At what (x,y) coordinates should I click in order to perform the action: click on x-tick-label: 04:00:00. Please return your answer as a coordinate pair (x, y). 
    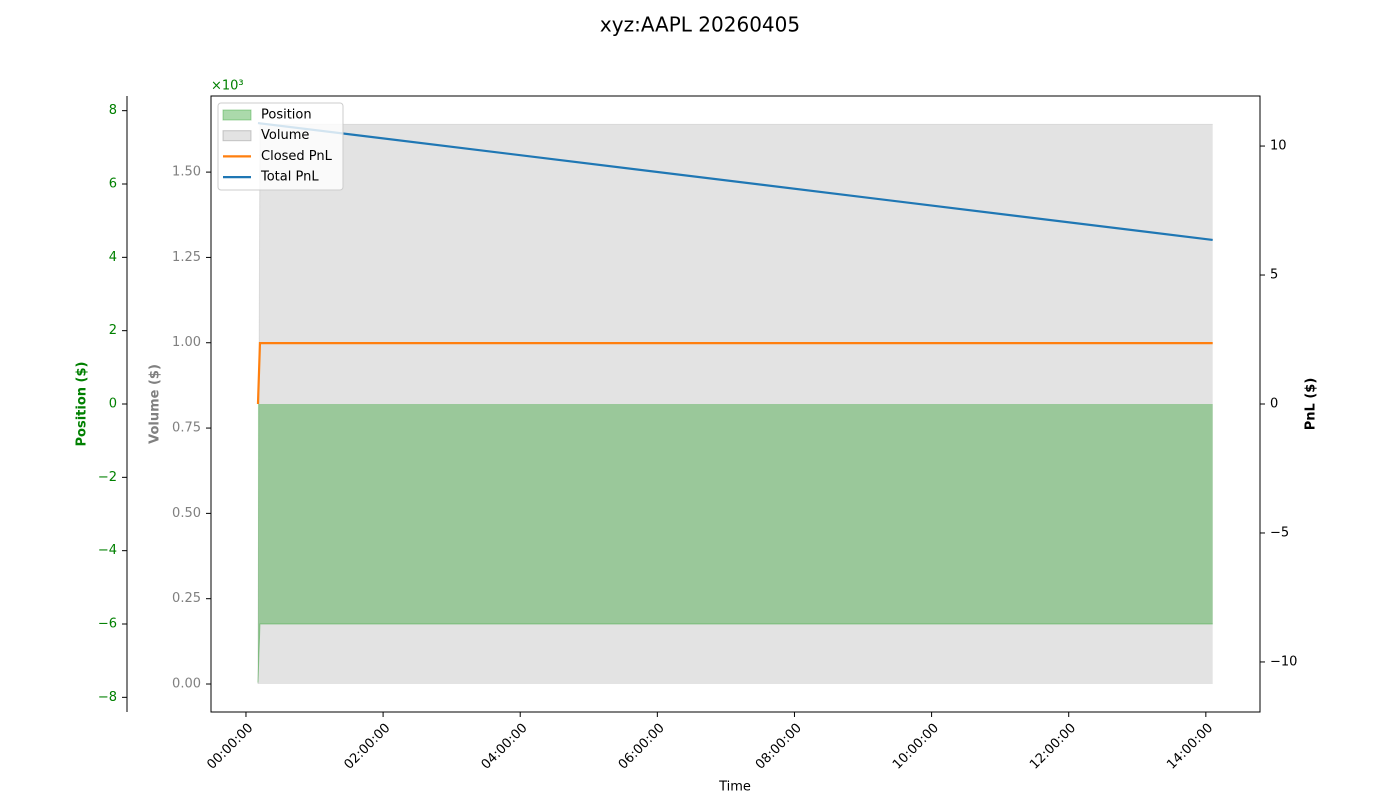
    Looking at the image, I should click on (505, 747).